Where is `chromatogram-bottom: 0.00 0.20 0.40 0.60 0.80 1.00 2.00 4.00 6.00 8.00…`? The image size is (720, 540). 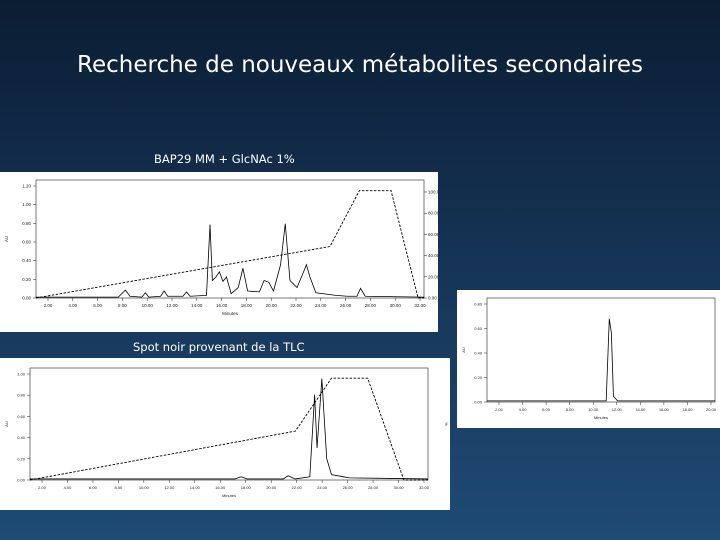
chromatogram-bottom: 0.00 0.20 0.40 0.60 0.80 1.00 2.00 4.00 6.00 8.00… is located at coordinates (226, 432).